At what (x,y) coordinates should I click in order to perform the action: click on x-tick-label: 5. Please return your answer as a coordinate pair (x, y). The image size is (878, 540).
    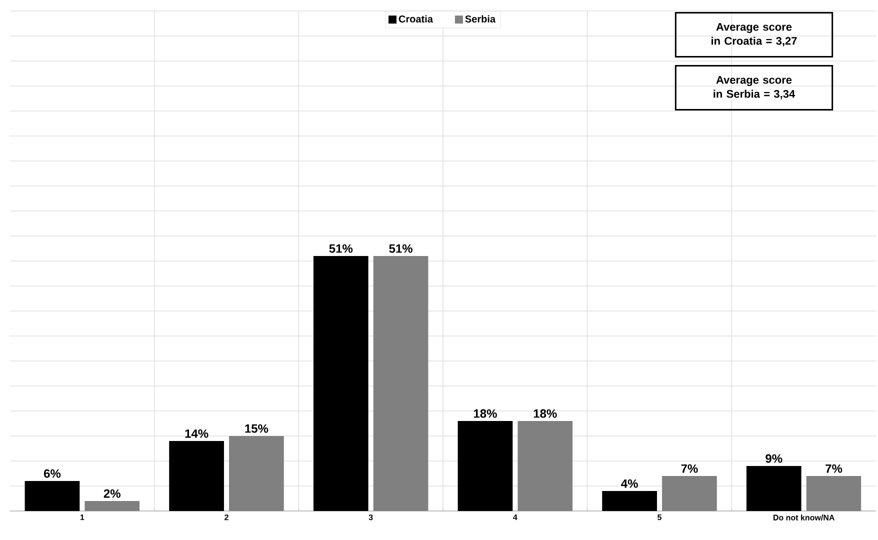
    Looking at the image, I should click on (660, 517).